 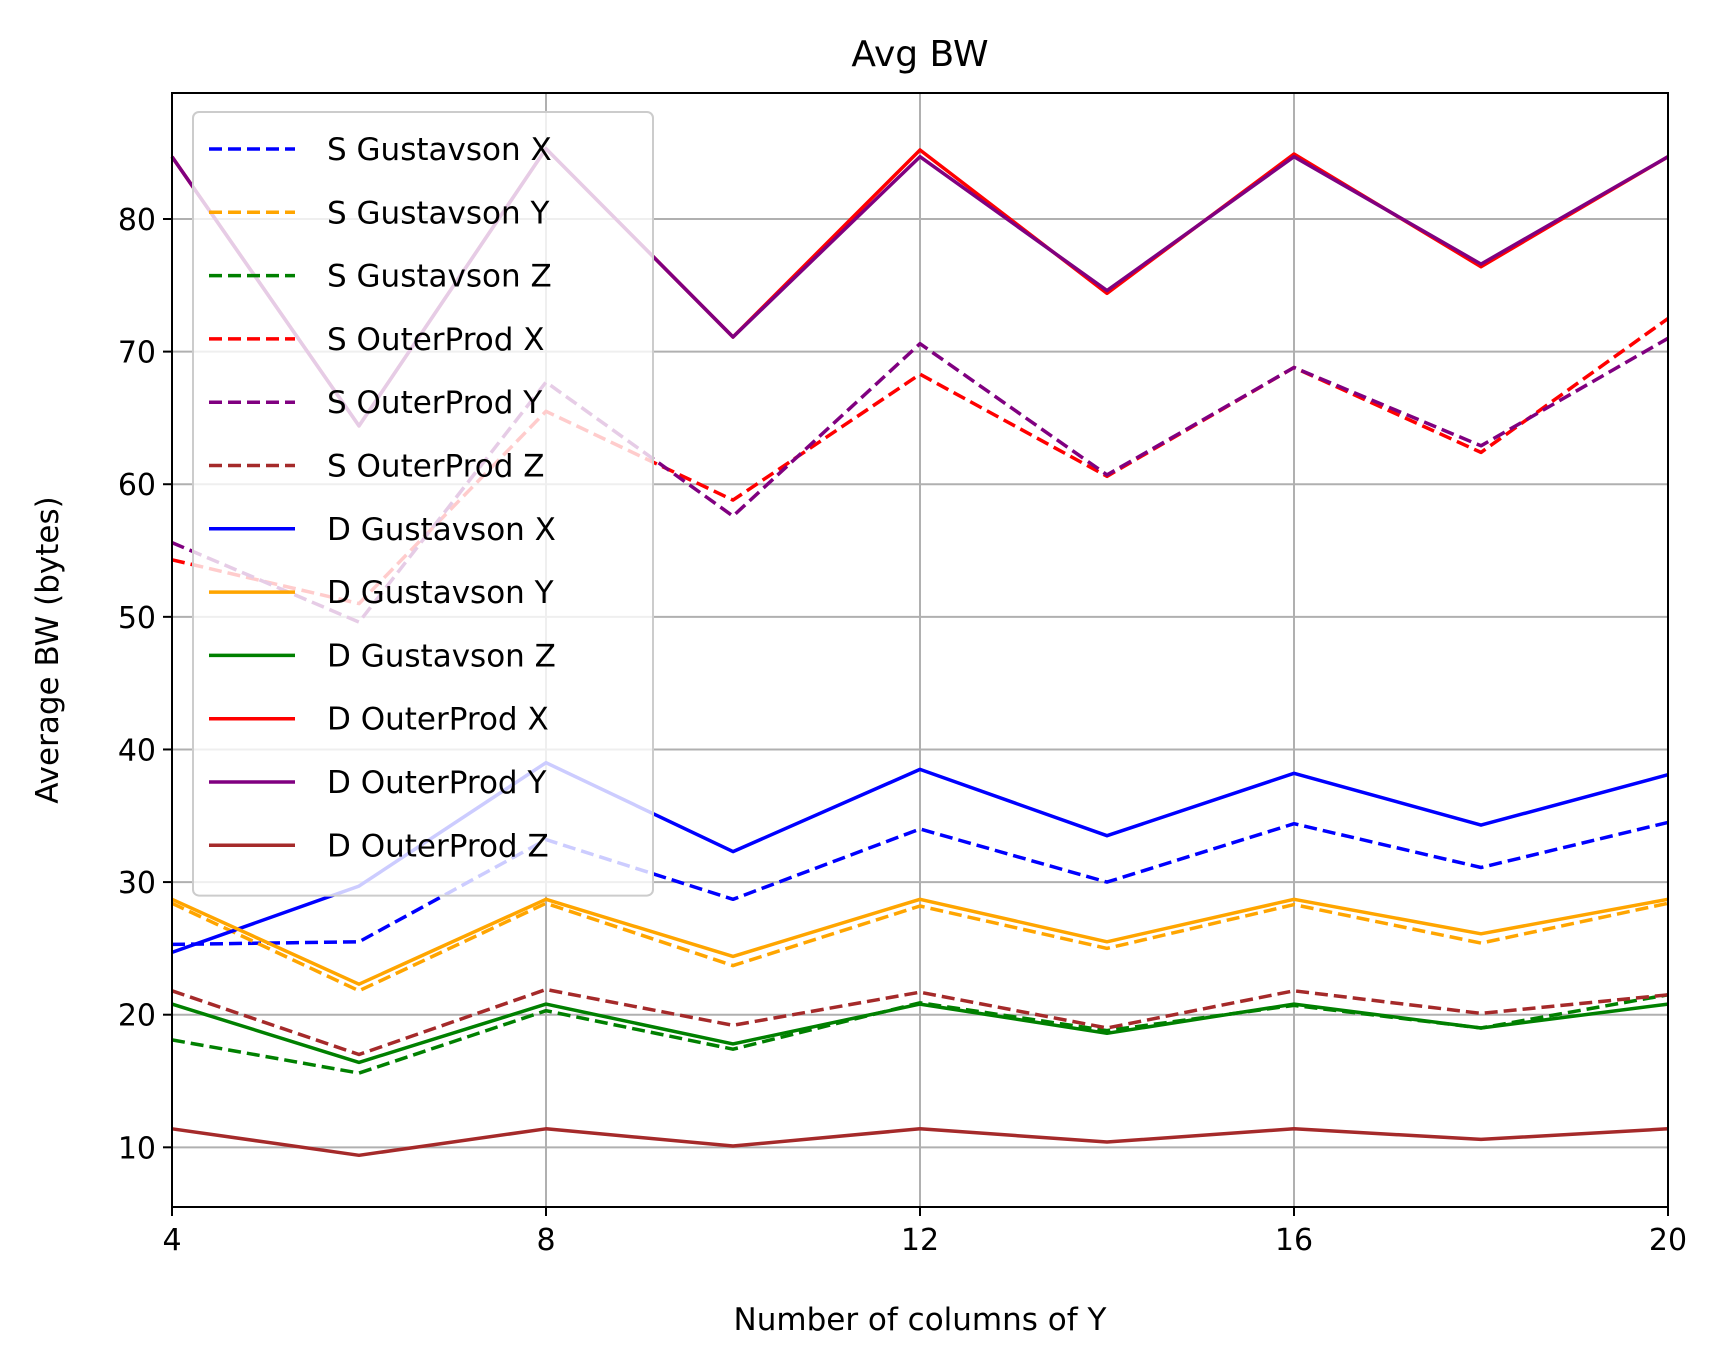 What do you see at coordinates (439, 277) in the screenshot?
I see `legend-label: S Gustavson Z` at bounding box center [439, 277].